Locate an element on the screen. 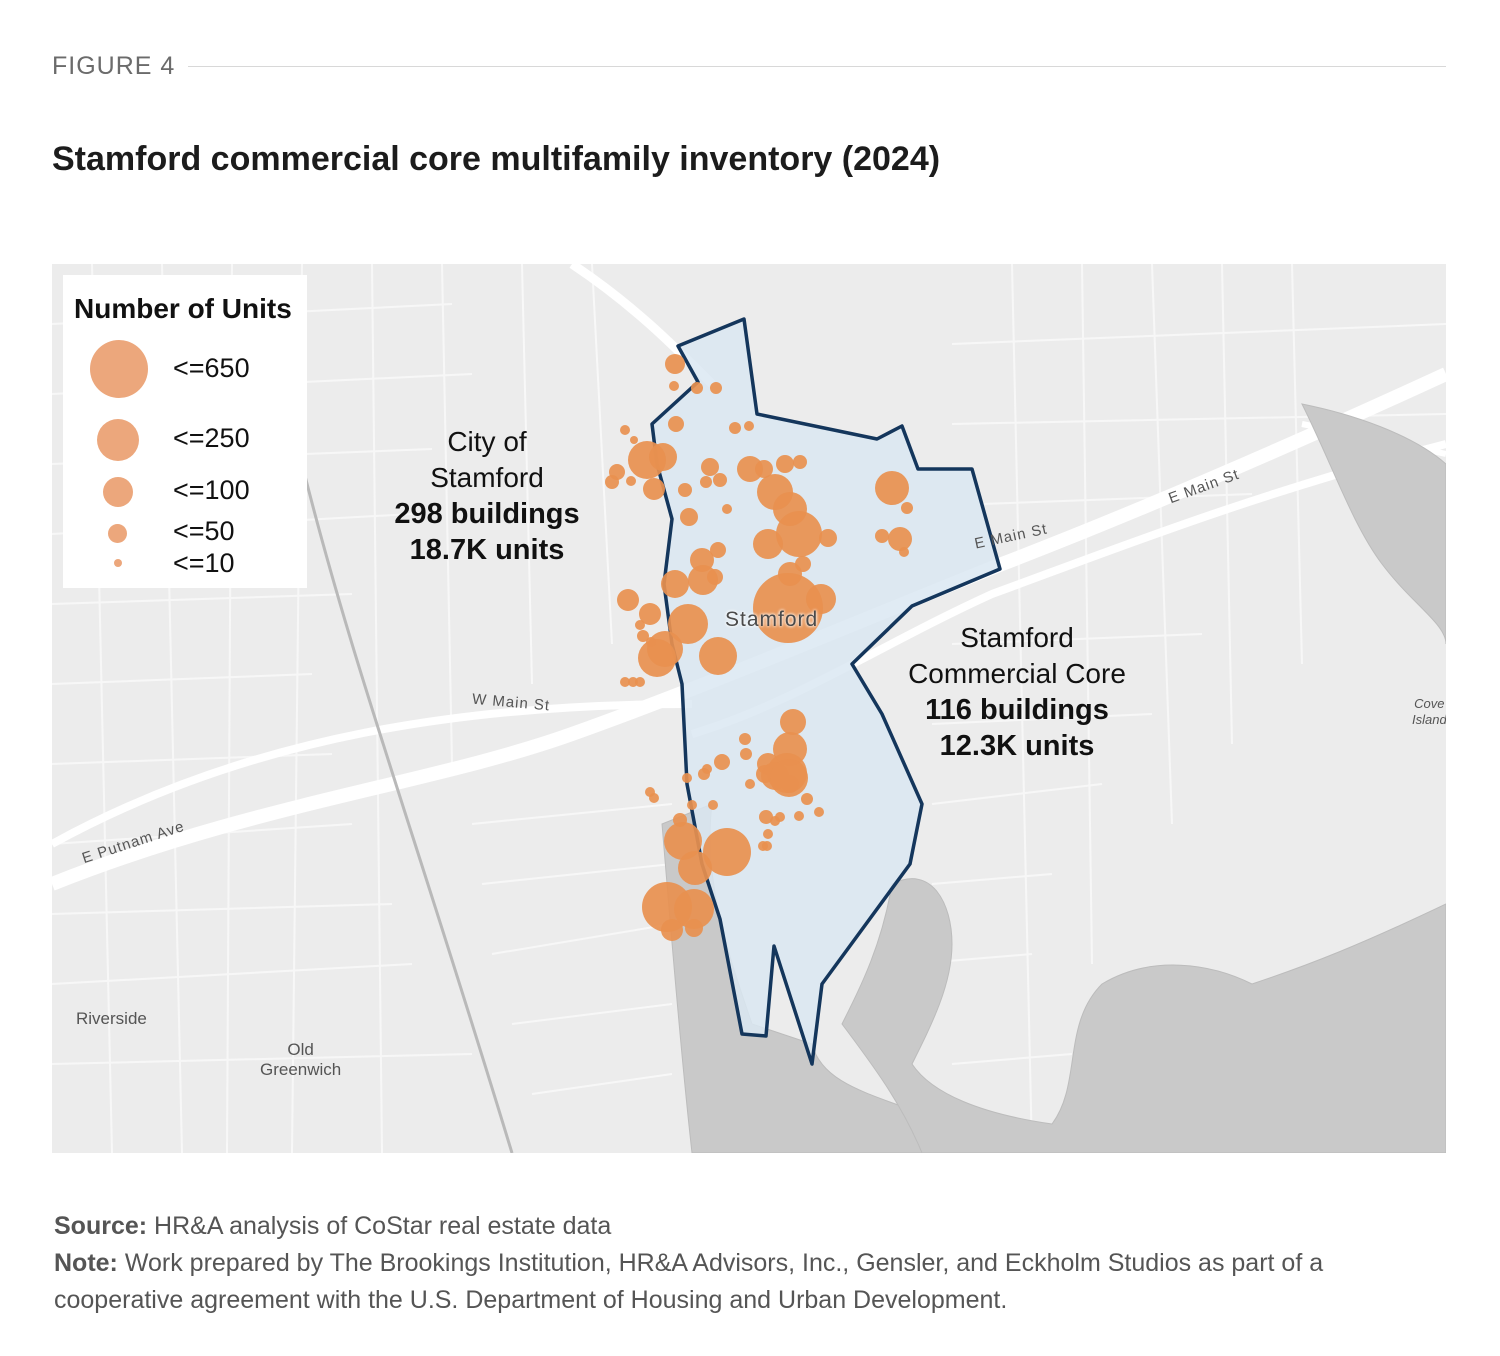 This screenshot has width=1500, height=1356. legend-item-100: <=100 is located at coordinates (185, 491).